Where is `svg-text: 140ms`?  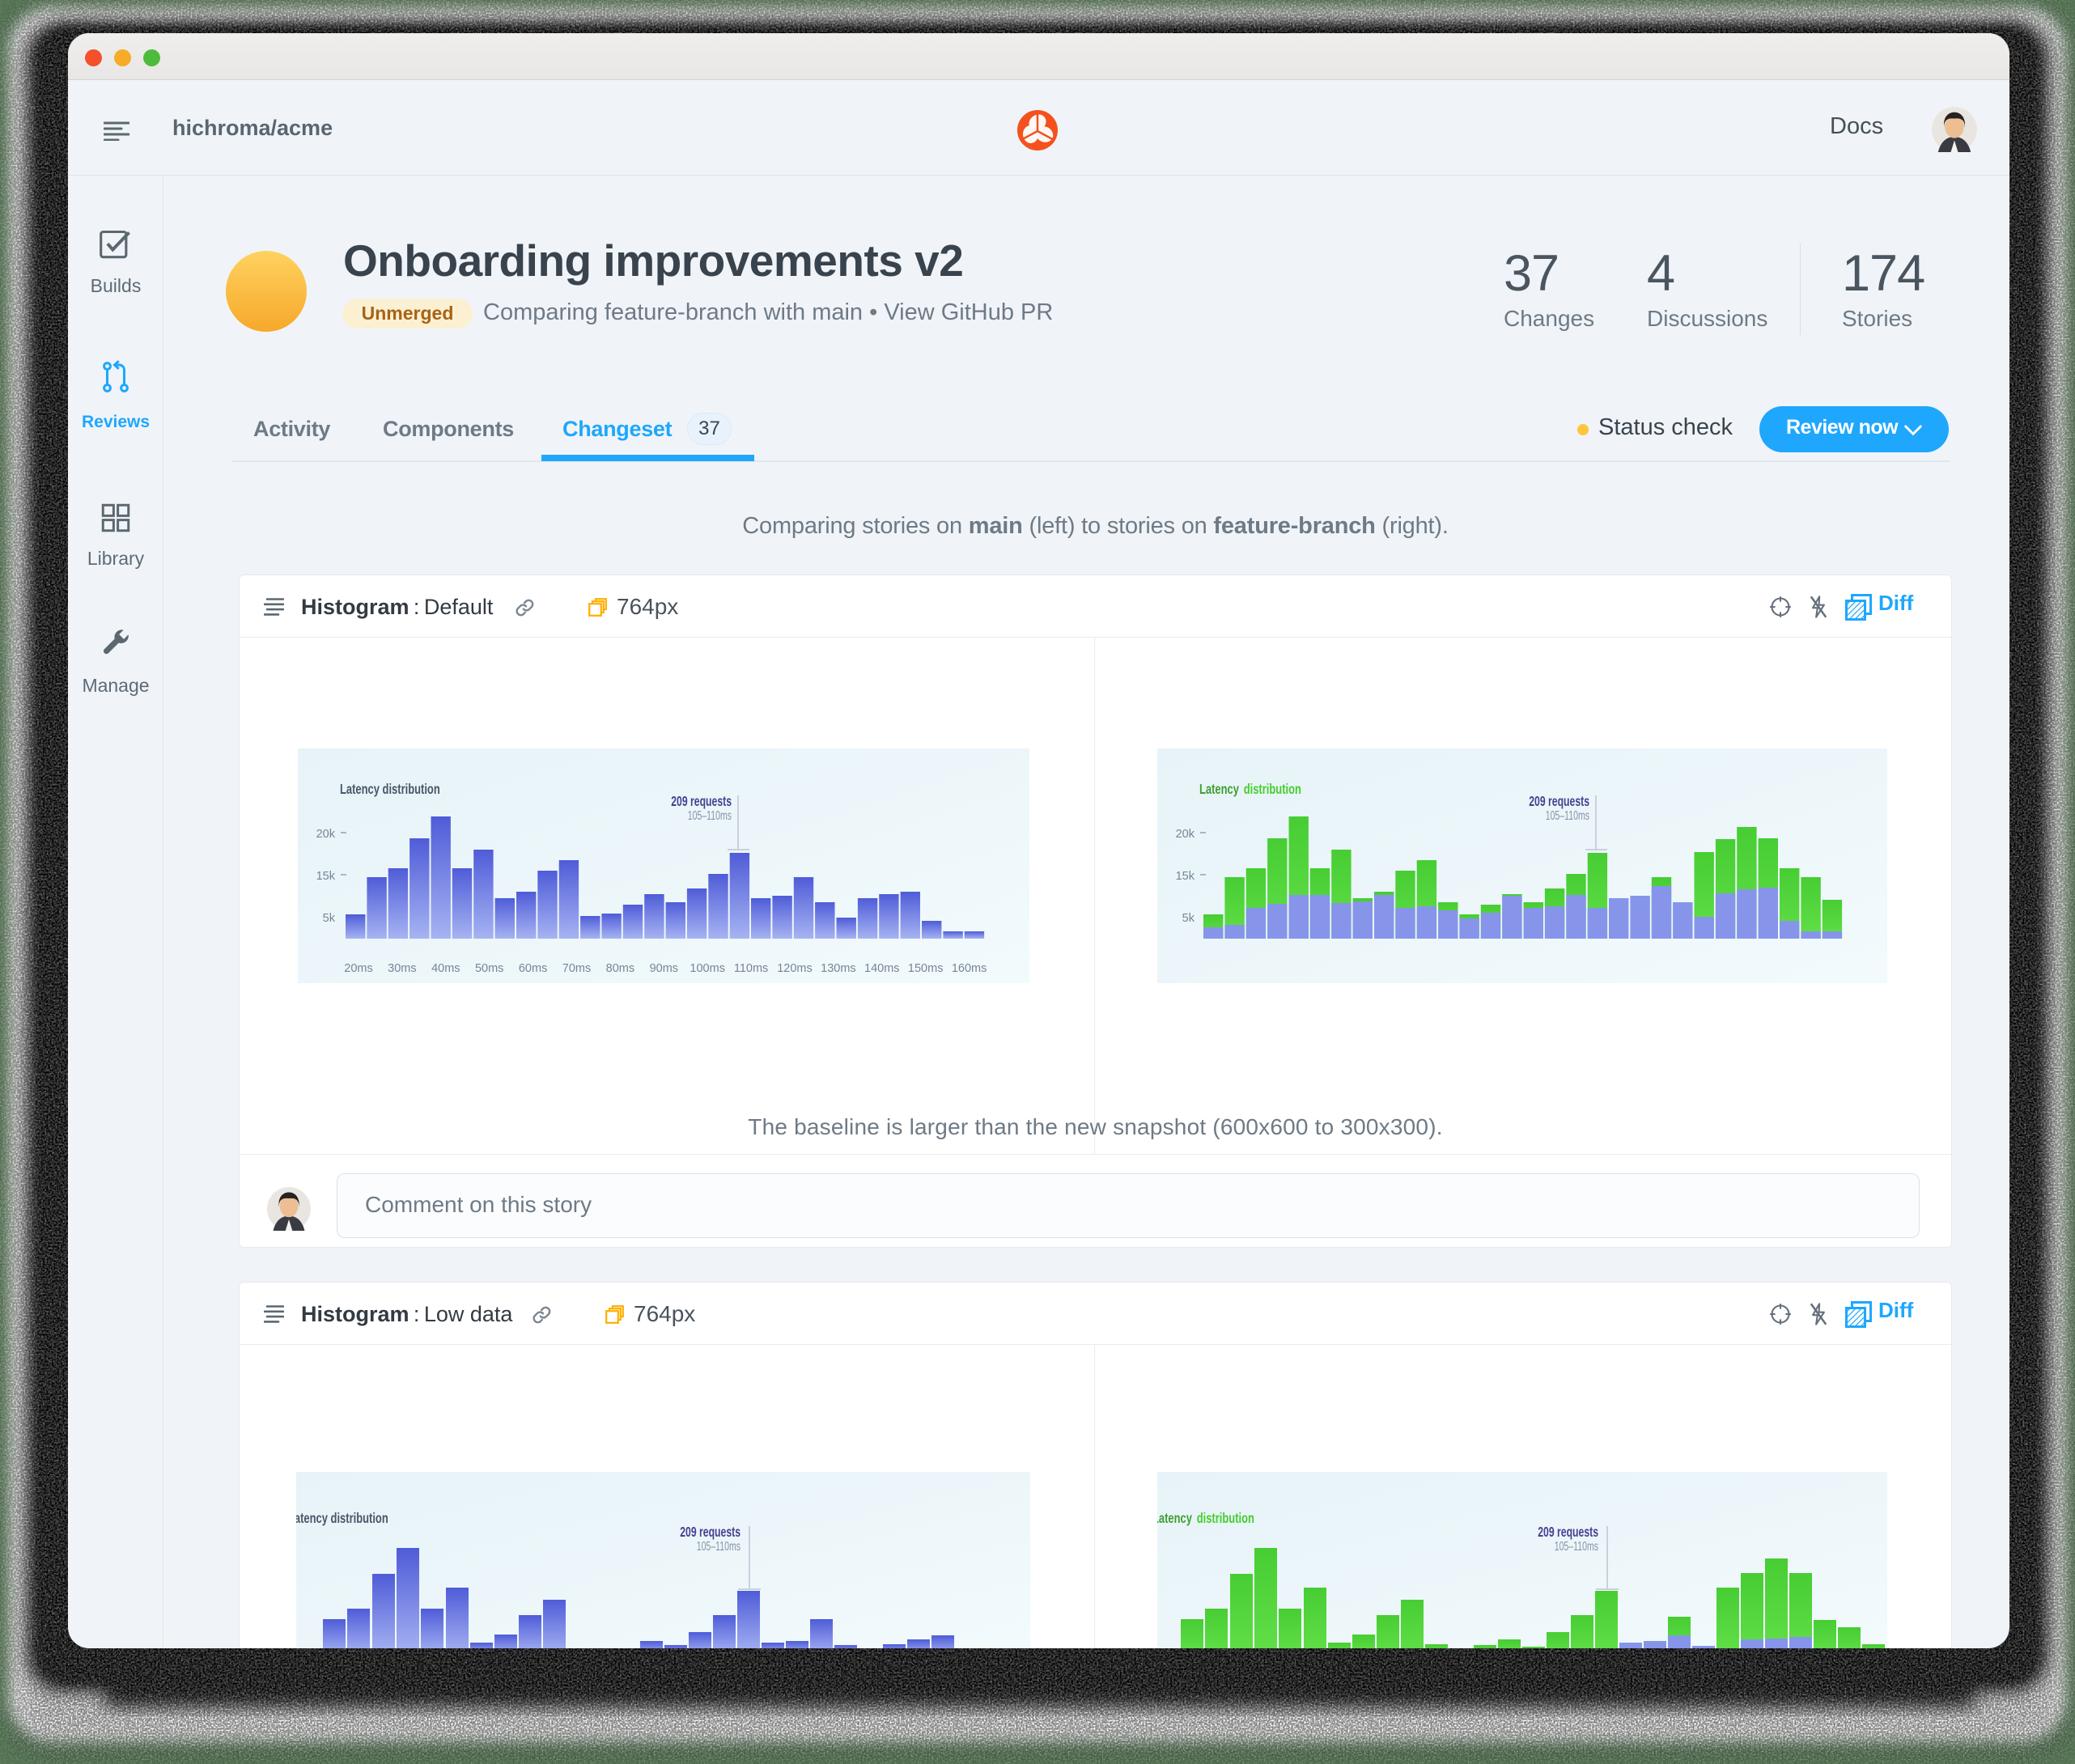 svg-text: 140ms is located at coordinates (882, 968).